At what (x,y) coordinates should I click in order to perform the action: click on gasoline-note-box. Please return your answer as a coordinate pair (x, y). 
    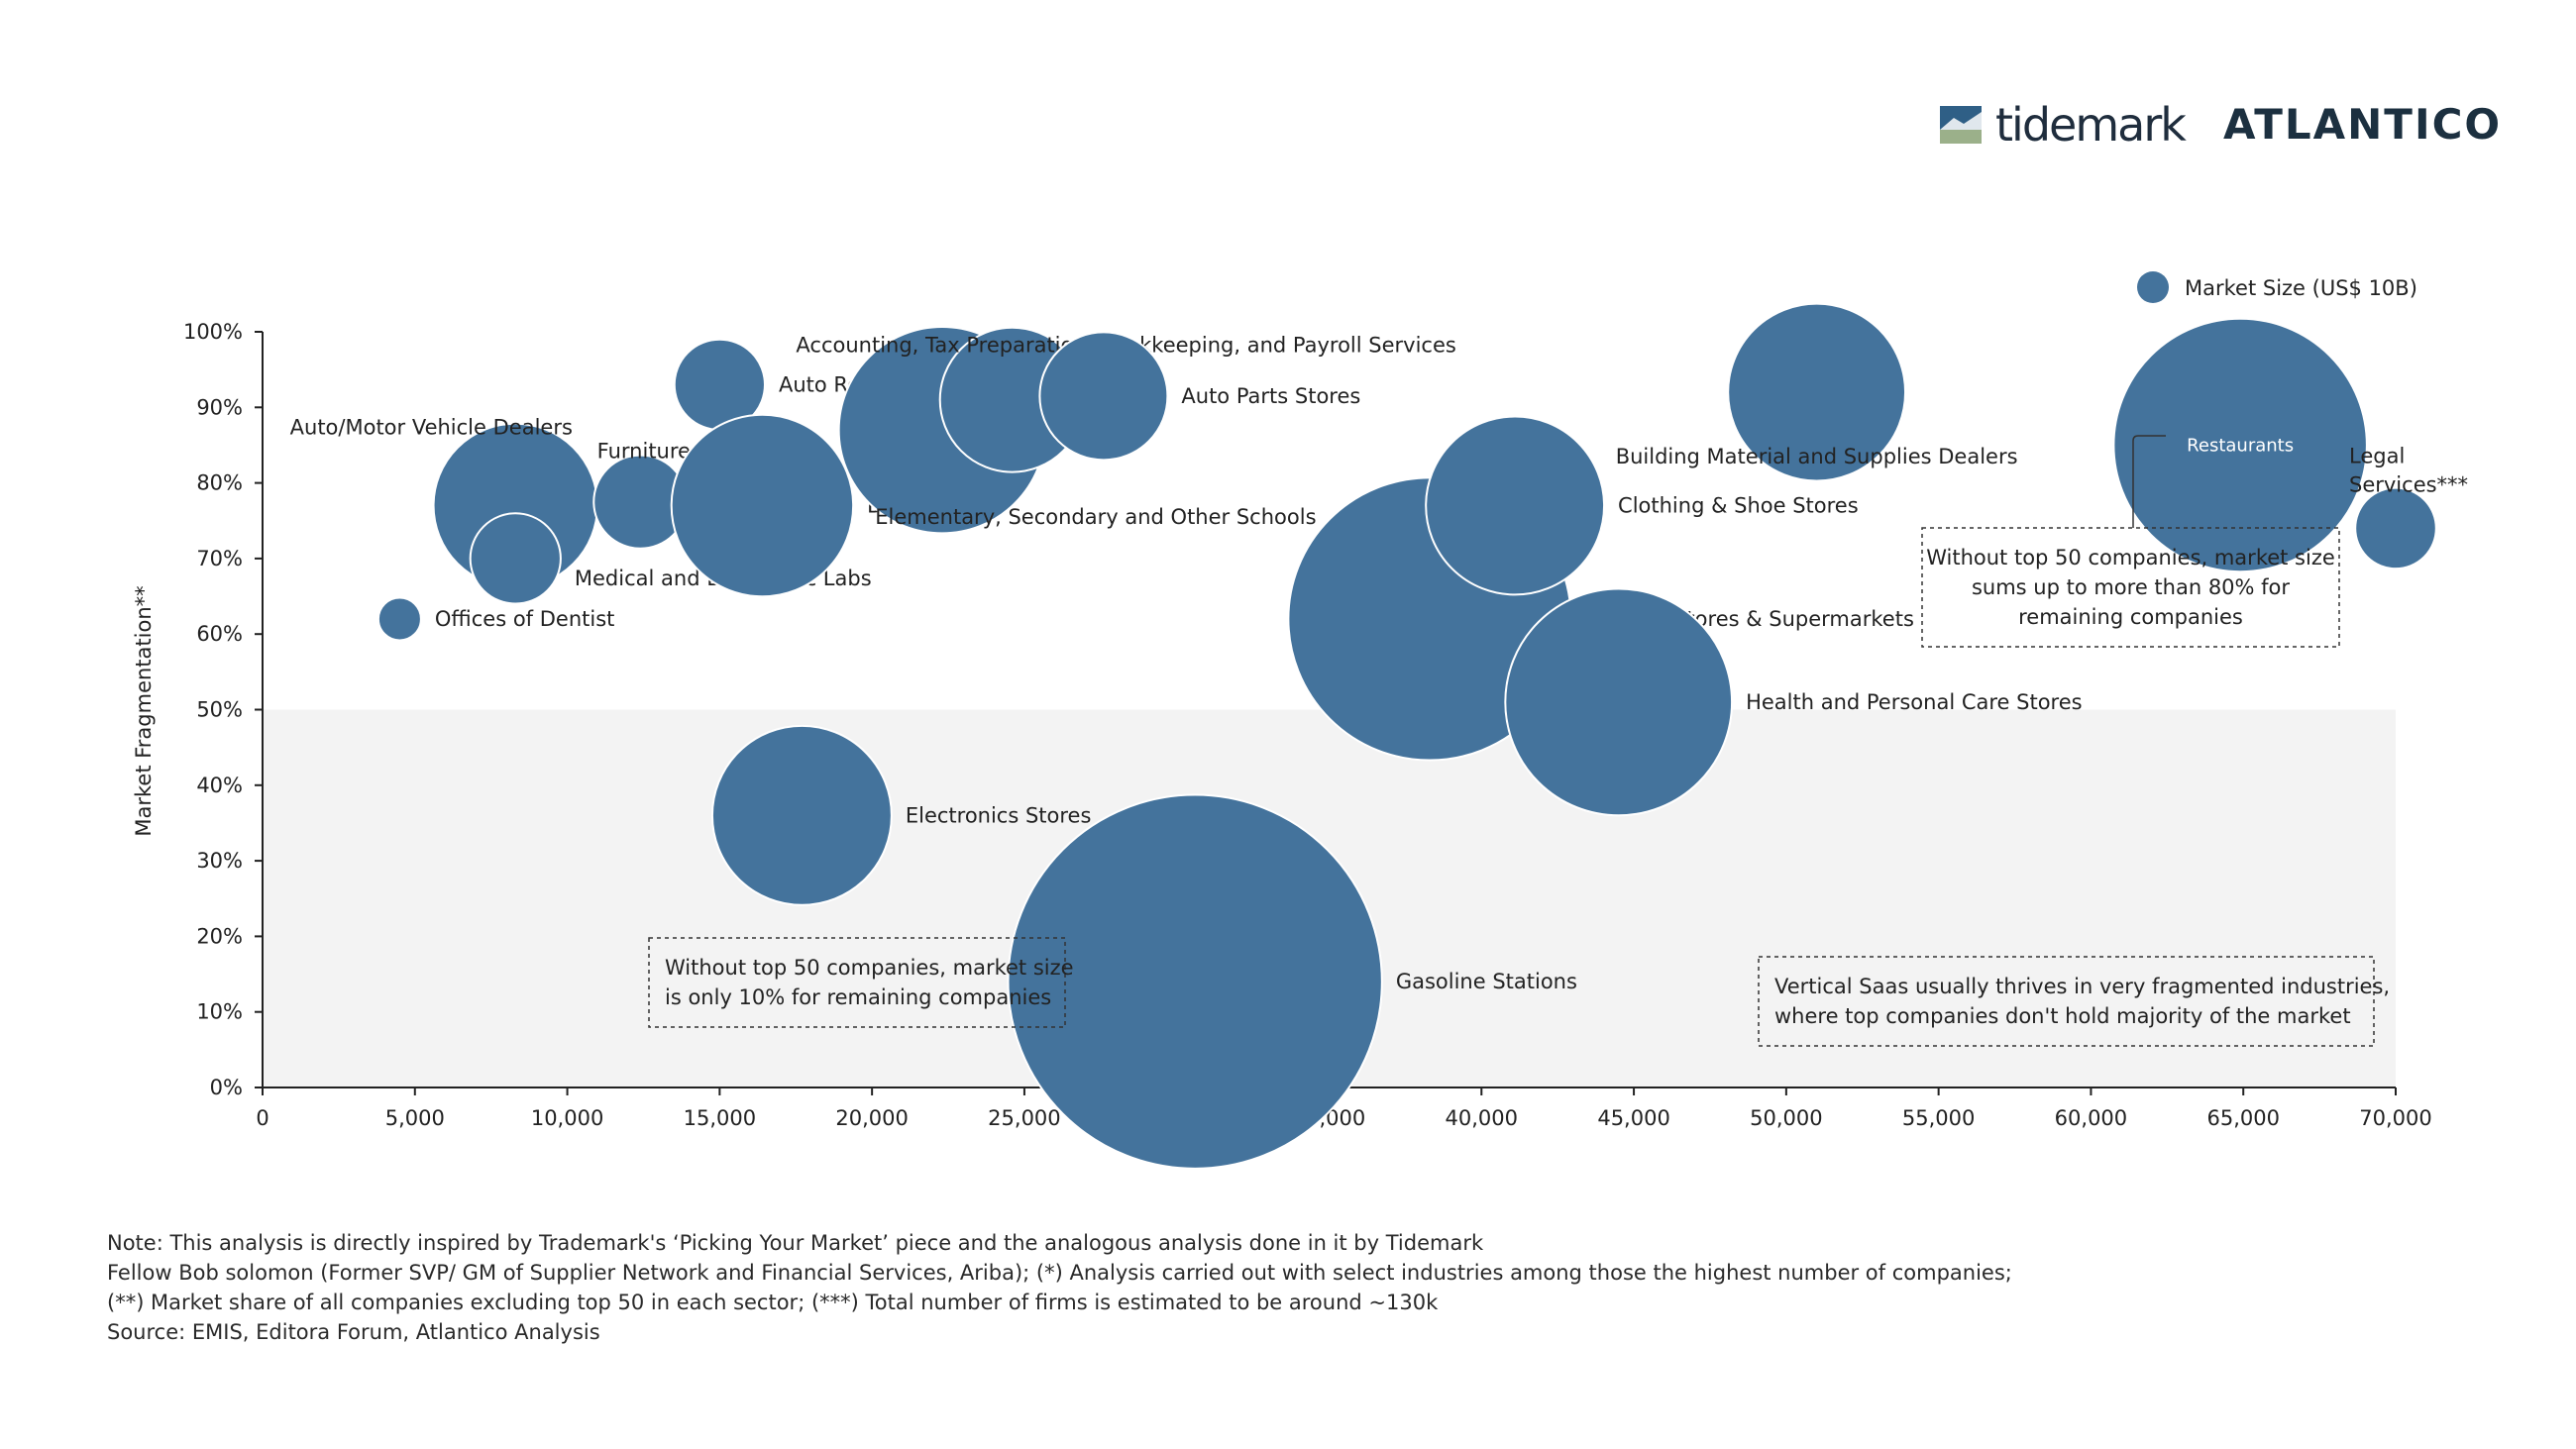
    Looking at the image, I should click on (857, 982).